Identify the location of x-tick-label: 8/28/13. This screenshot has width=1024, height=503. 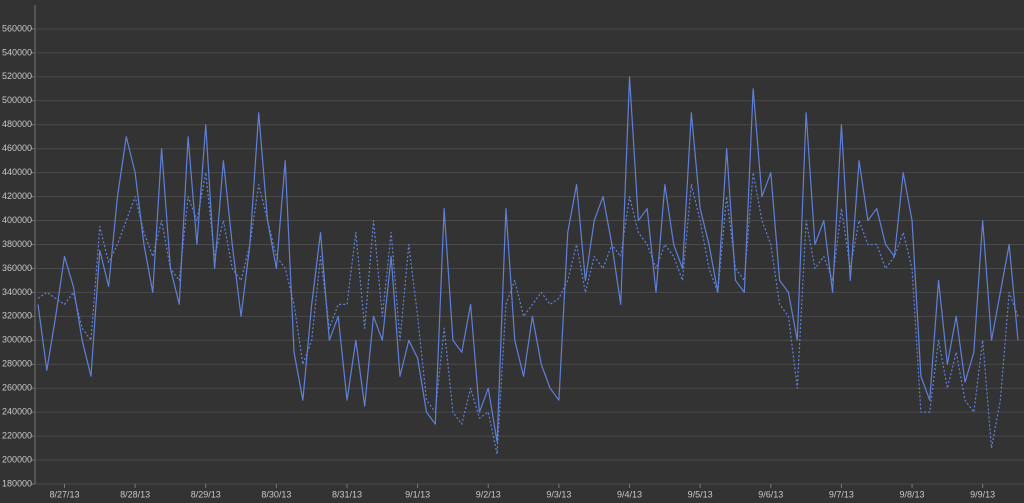
(135, 494).